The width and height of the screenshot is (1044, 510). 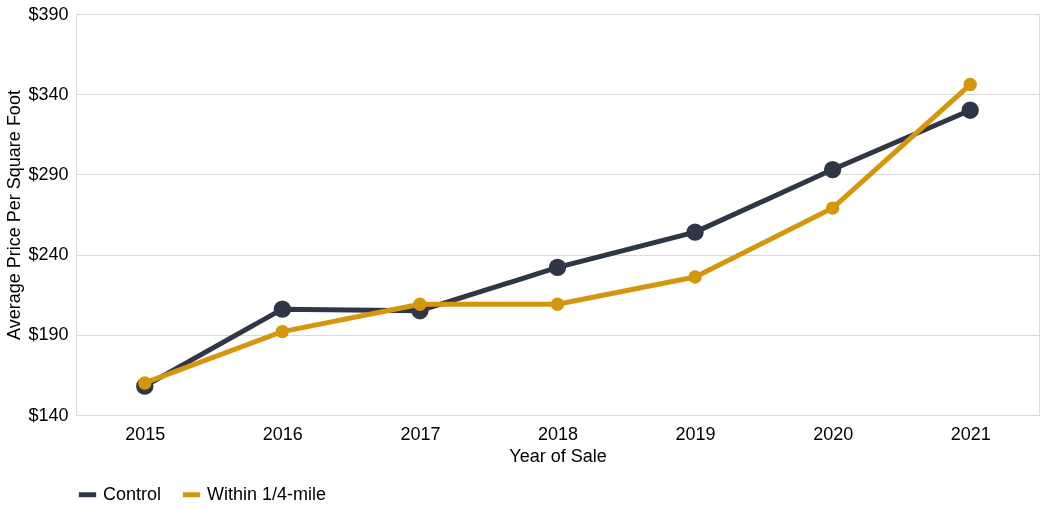 What do you see at coordinates (48, 334) in the screenshot?
I see `y-tick-label: $190` at bounding box center [48, 334].